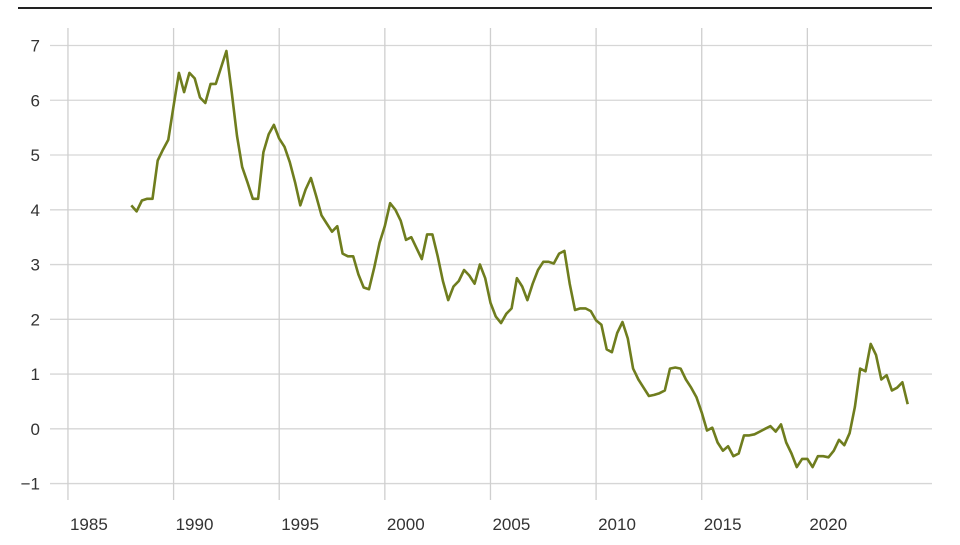  I want to click on x-tick-label: 2015, so click(723, 524).